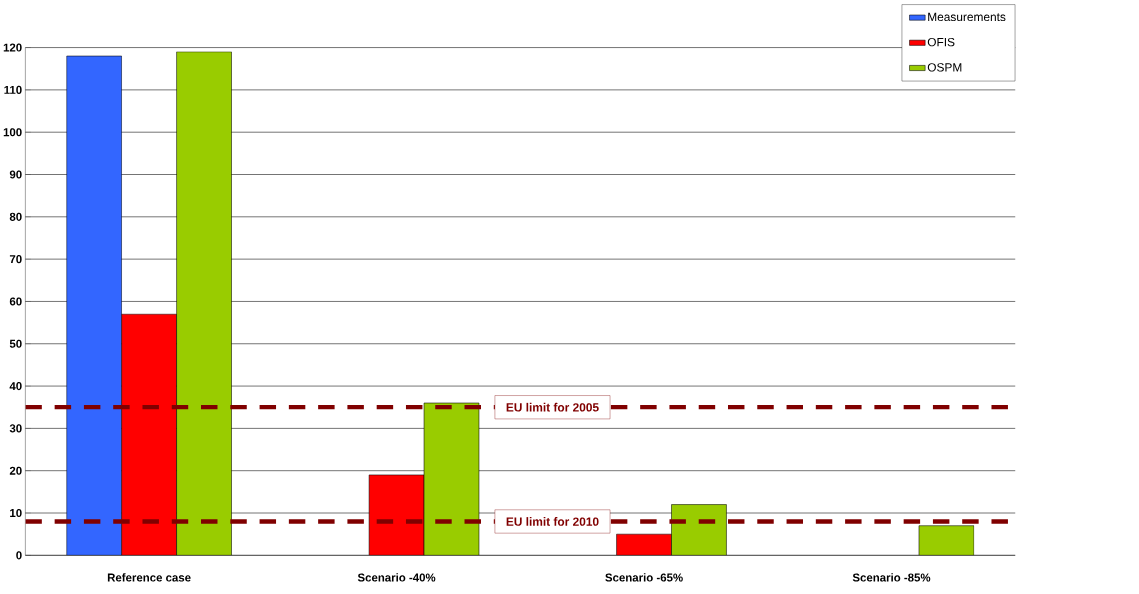 This screenshot has height=594, width=1139. Describe the element at coordinates (396, 577) in the screenshot. I see `x-tick-label: Scenario -40%` at that location.